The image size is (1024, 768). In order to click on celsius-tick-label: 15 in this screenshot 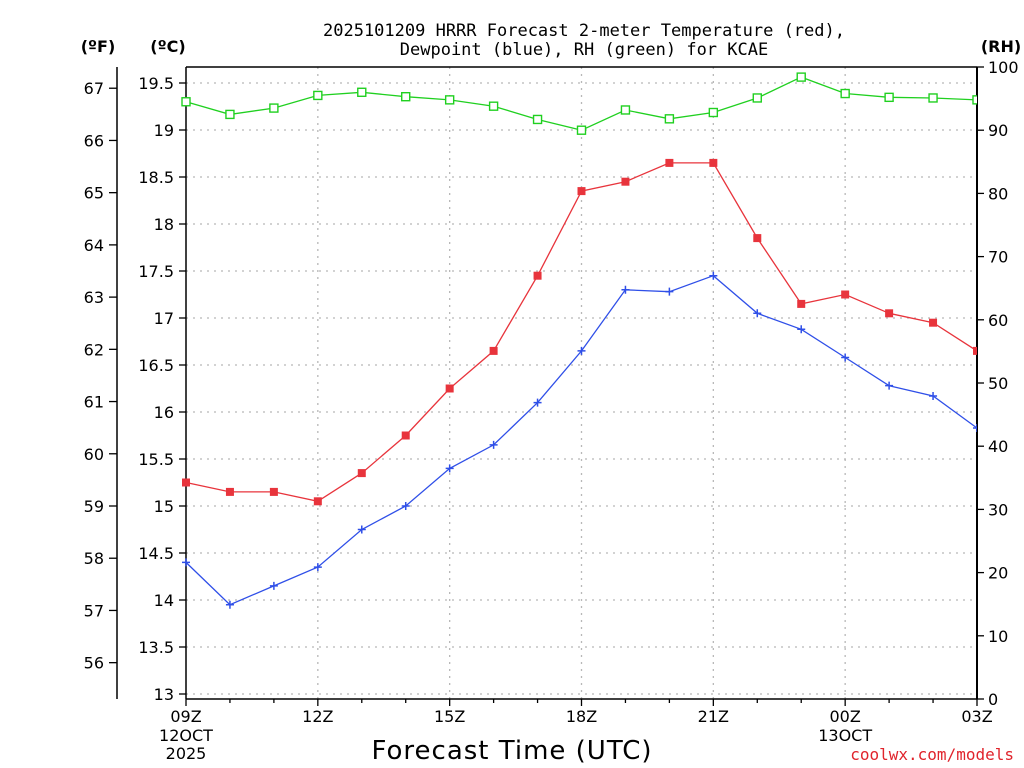, I will do `click(164, 506)`.